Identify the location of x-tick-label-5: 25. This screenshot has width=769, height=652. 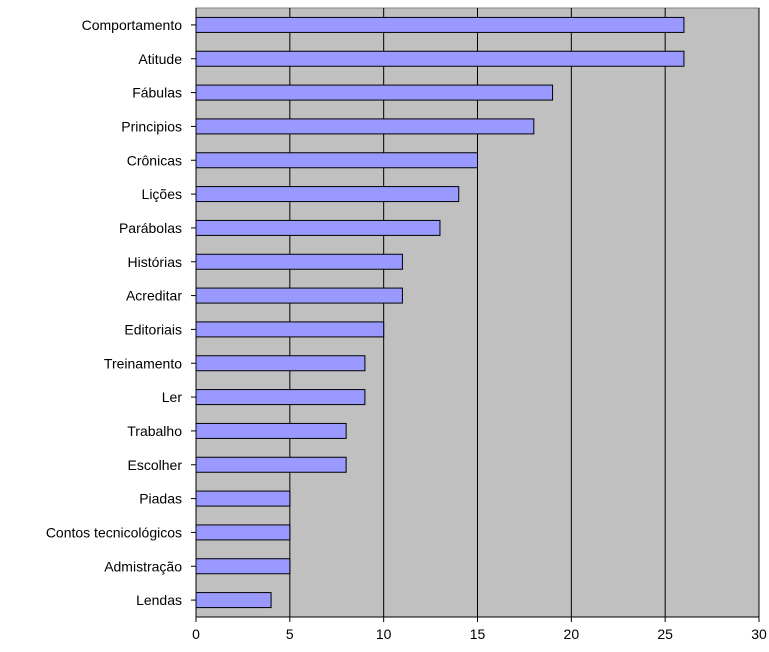
(665, 634).